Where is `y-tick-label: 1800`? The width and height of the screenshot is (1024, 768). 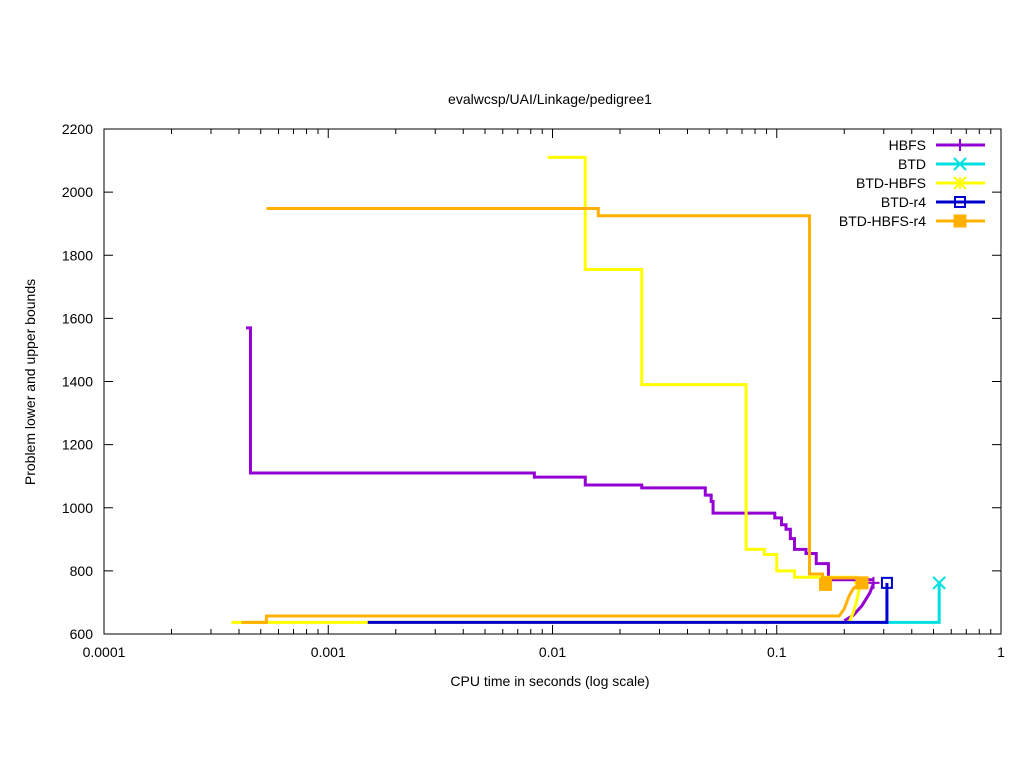 y-tick-label: 1800 is located at coordinates (77, 255).